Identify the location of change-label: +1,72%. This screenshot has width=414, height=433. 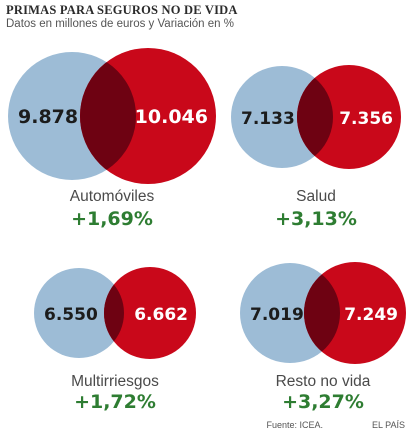
(115, 402).